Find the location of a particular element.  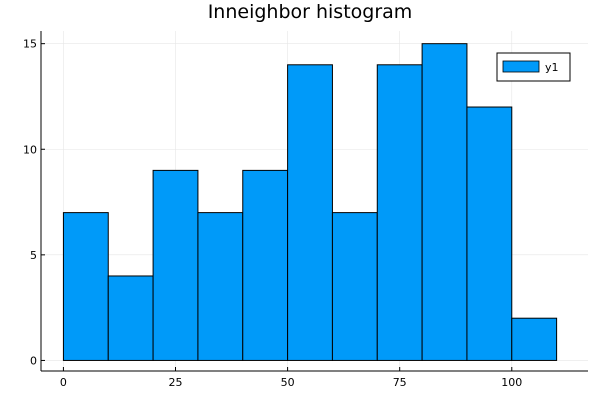

y-ticks: 0 5 10 15 is located at coordinates (34, 202).